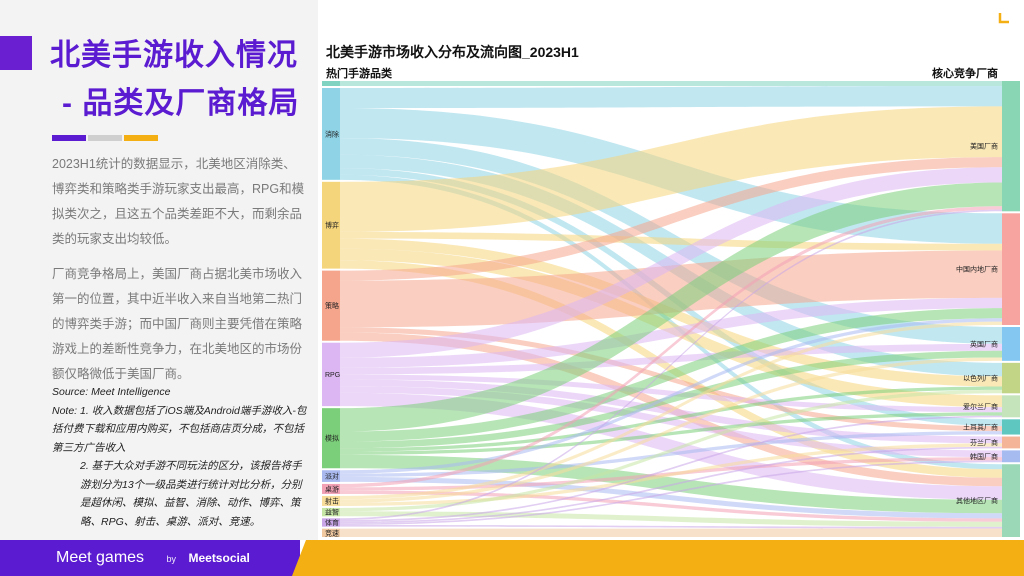  I want to click on right-node-label: 中国内地厂商, so click(977, 269).